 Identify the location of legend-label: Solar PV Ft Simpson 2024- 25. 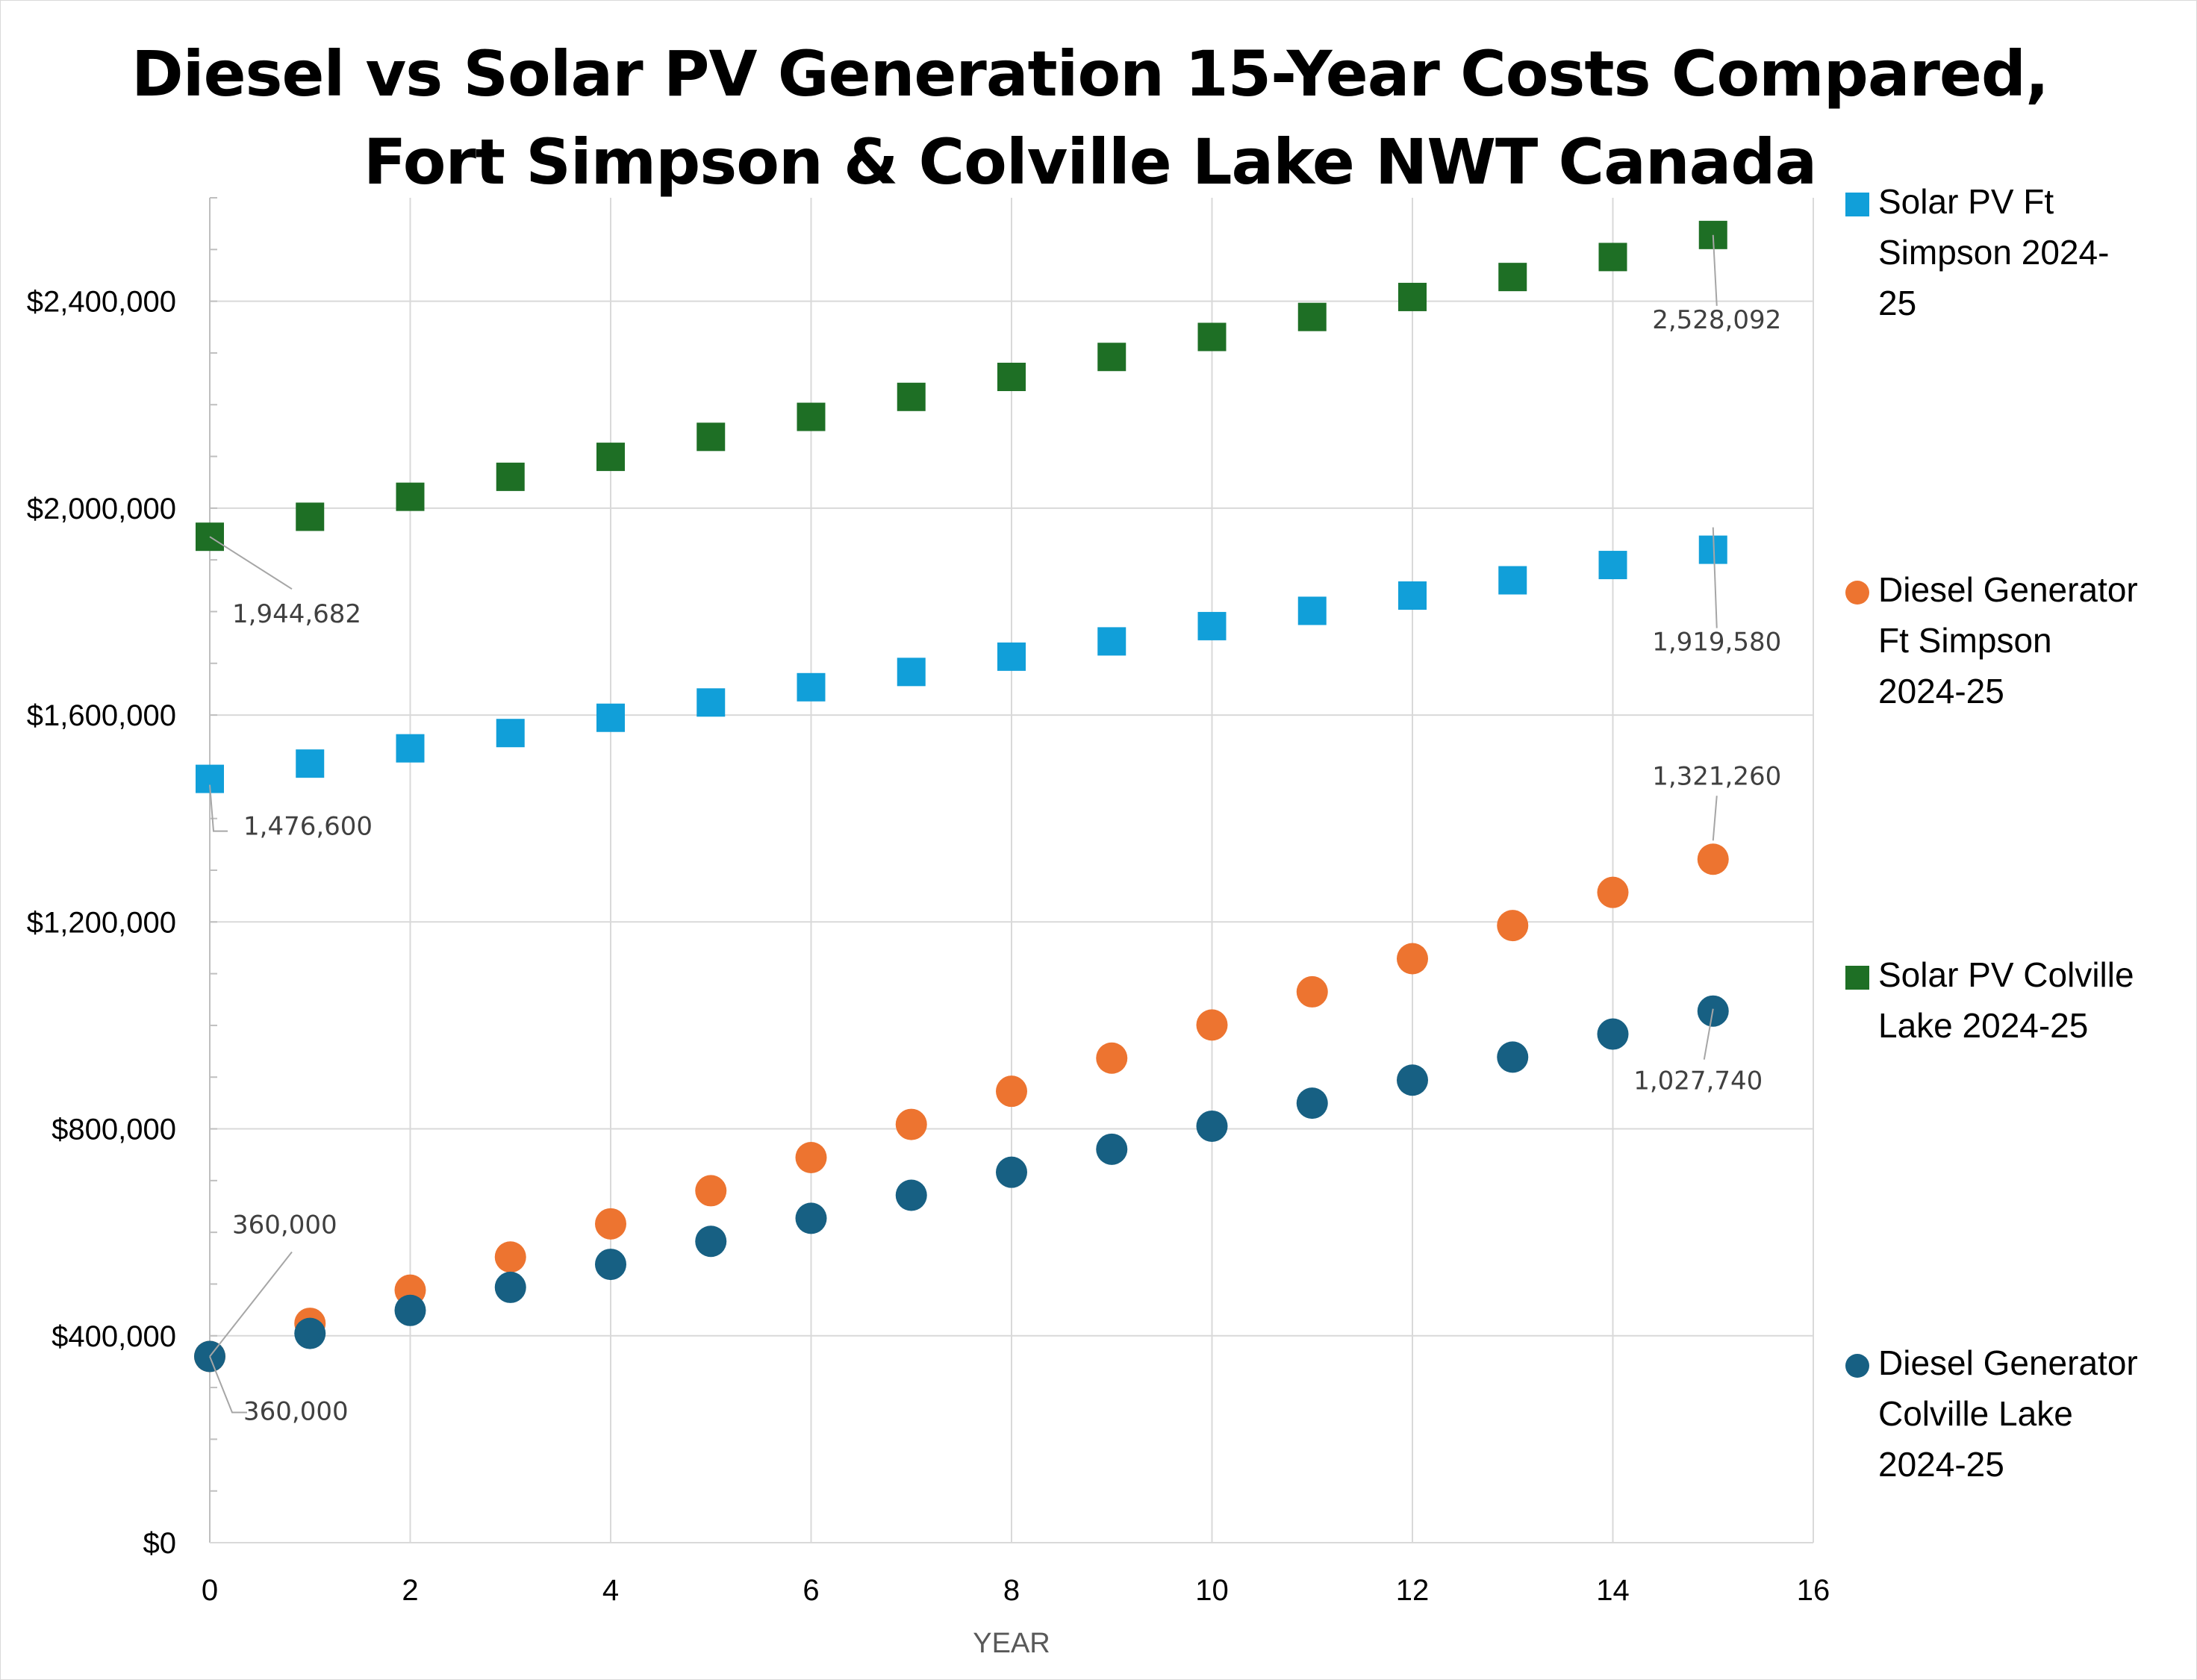
(2035, 252).